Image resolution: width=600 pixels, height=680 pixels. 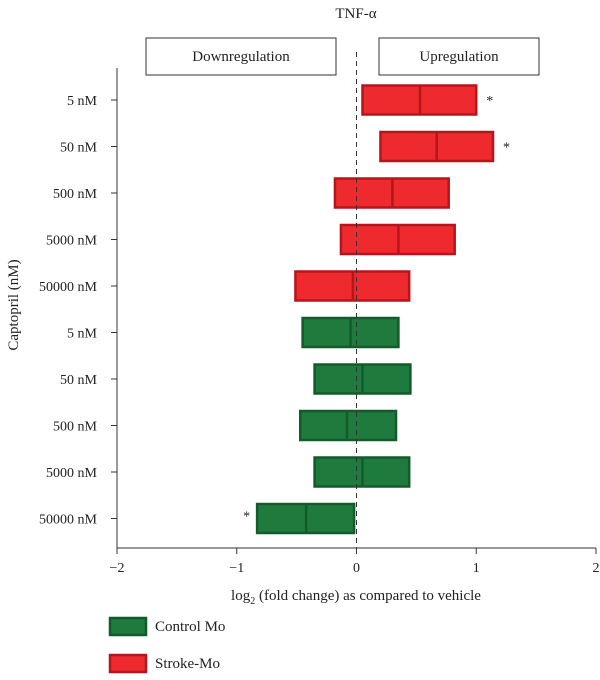 What do you see at coordinates (117, 568) in the screenshot?
I see `x-tick-label: −2` at bounding box center [117, 568].